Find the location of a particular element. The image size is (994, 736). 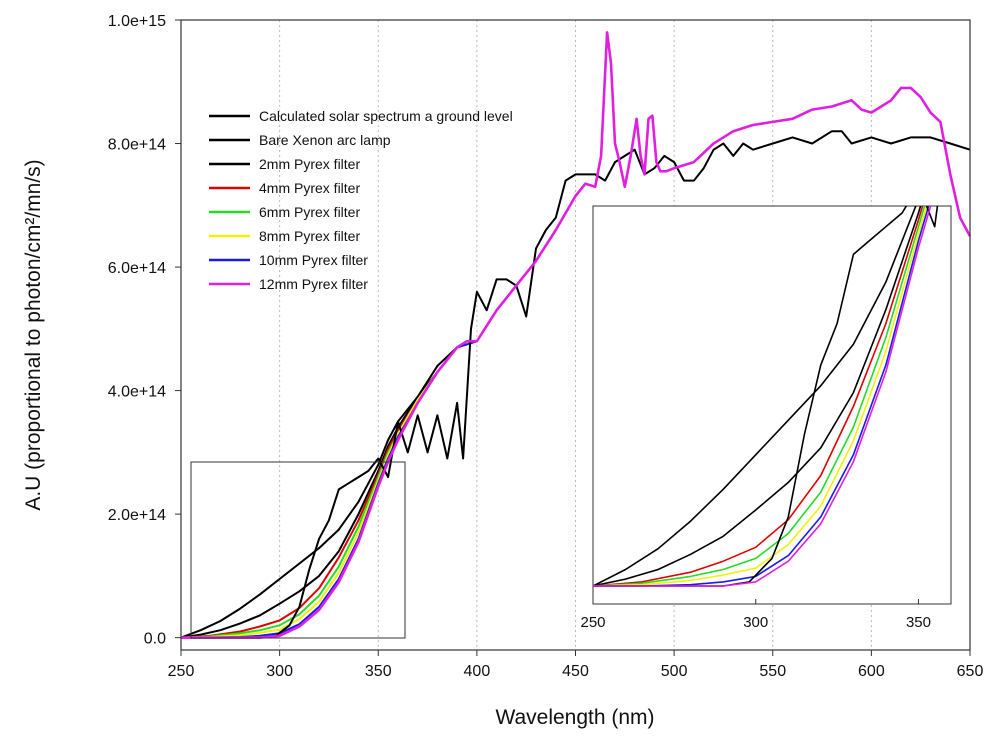

y-tick-label: 0.0 is located at coordinates (155, 639).